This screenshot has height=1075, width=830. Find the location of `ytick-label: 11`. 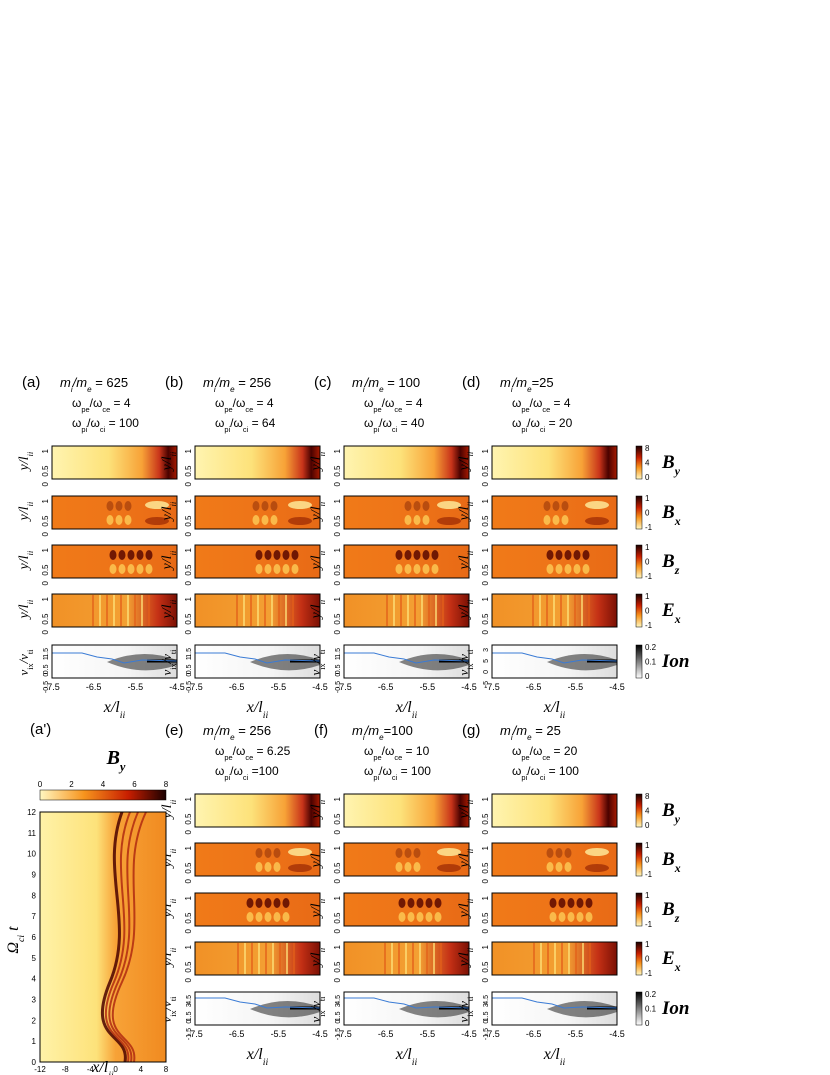

ytick-label: 11 is located at coordinates (32, 833).